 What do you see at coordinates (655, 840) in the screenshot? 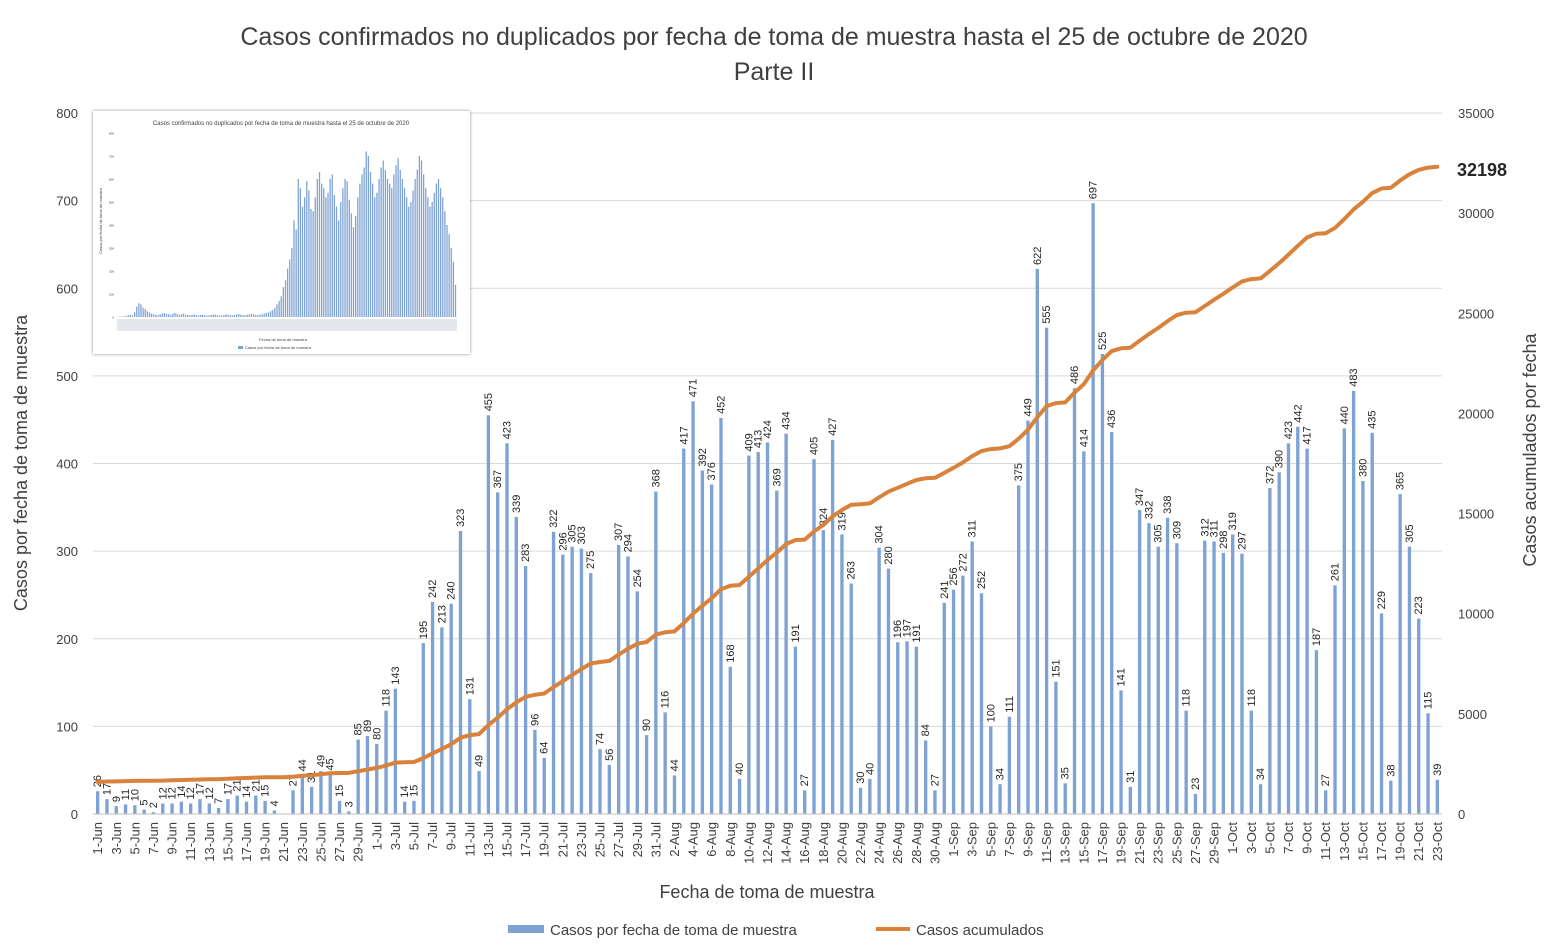
I see `x-tick-label: 31-Jul` at bounding box center [655, 840].